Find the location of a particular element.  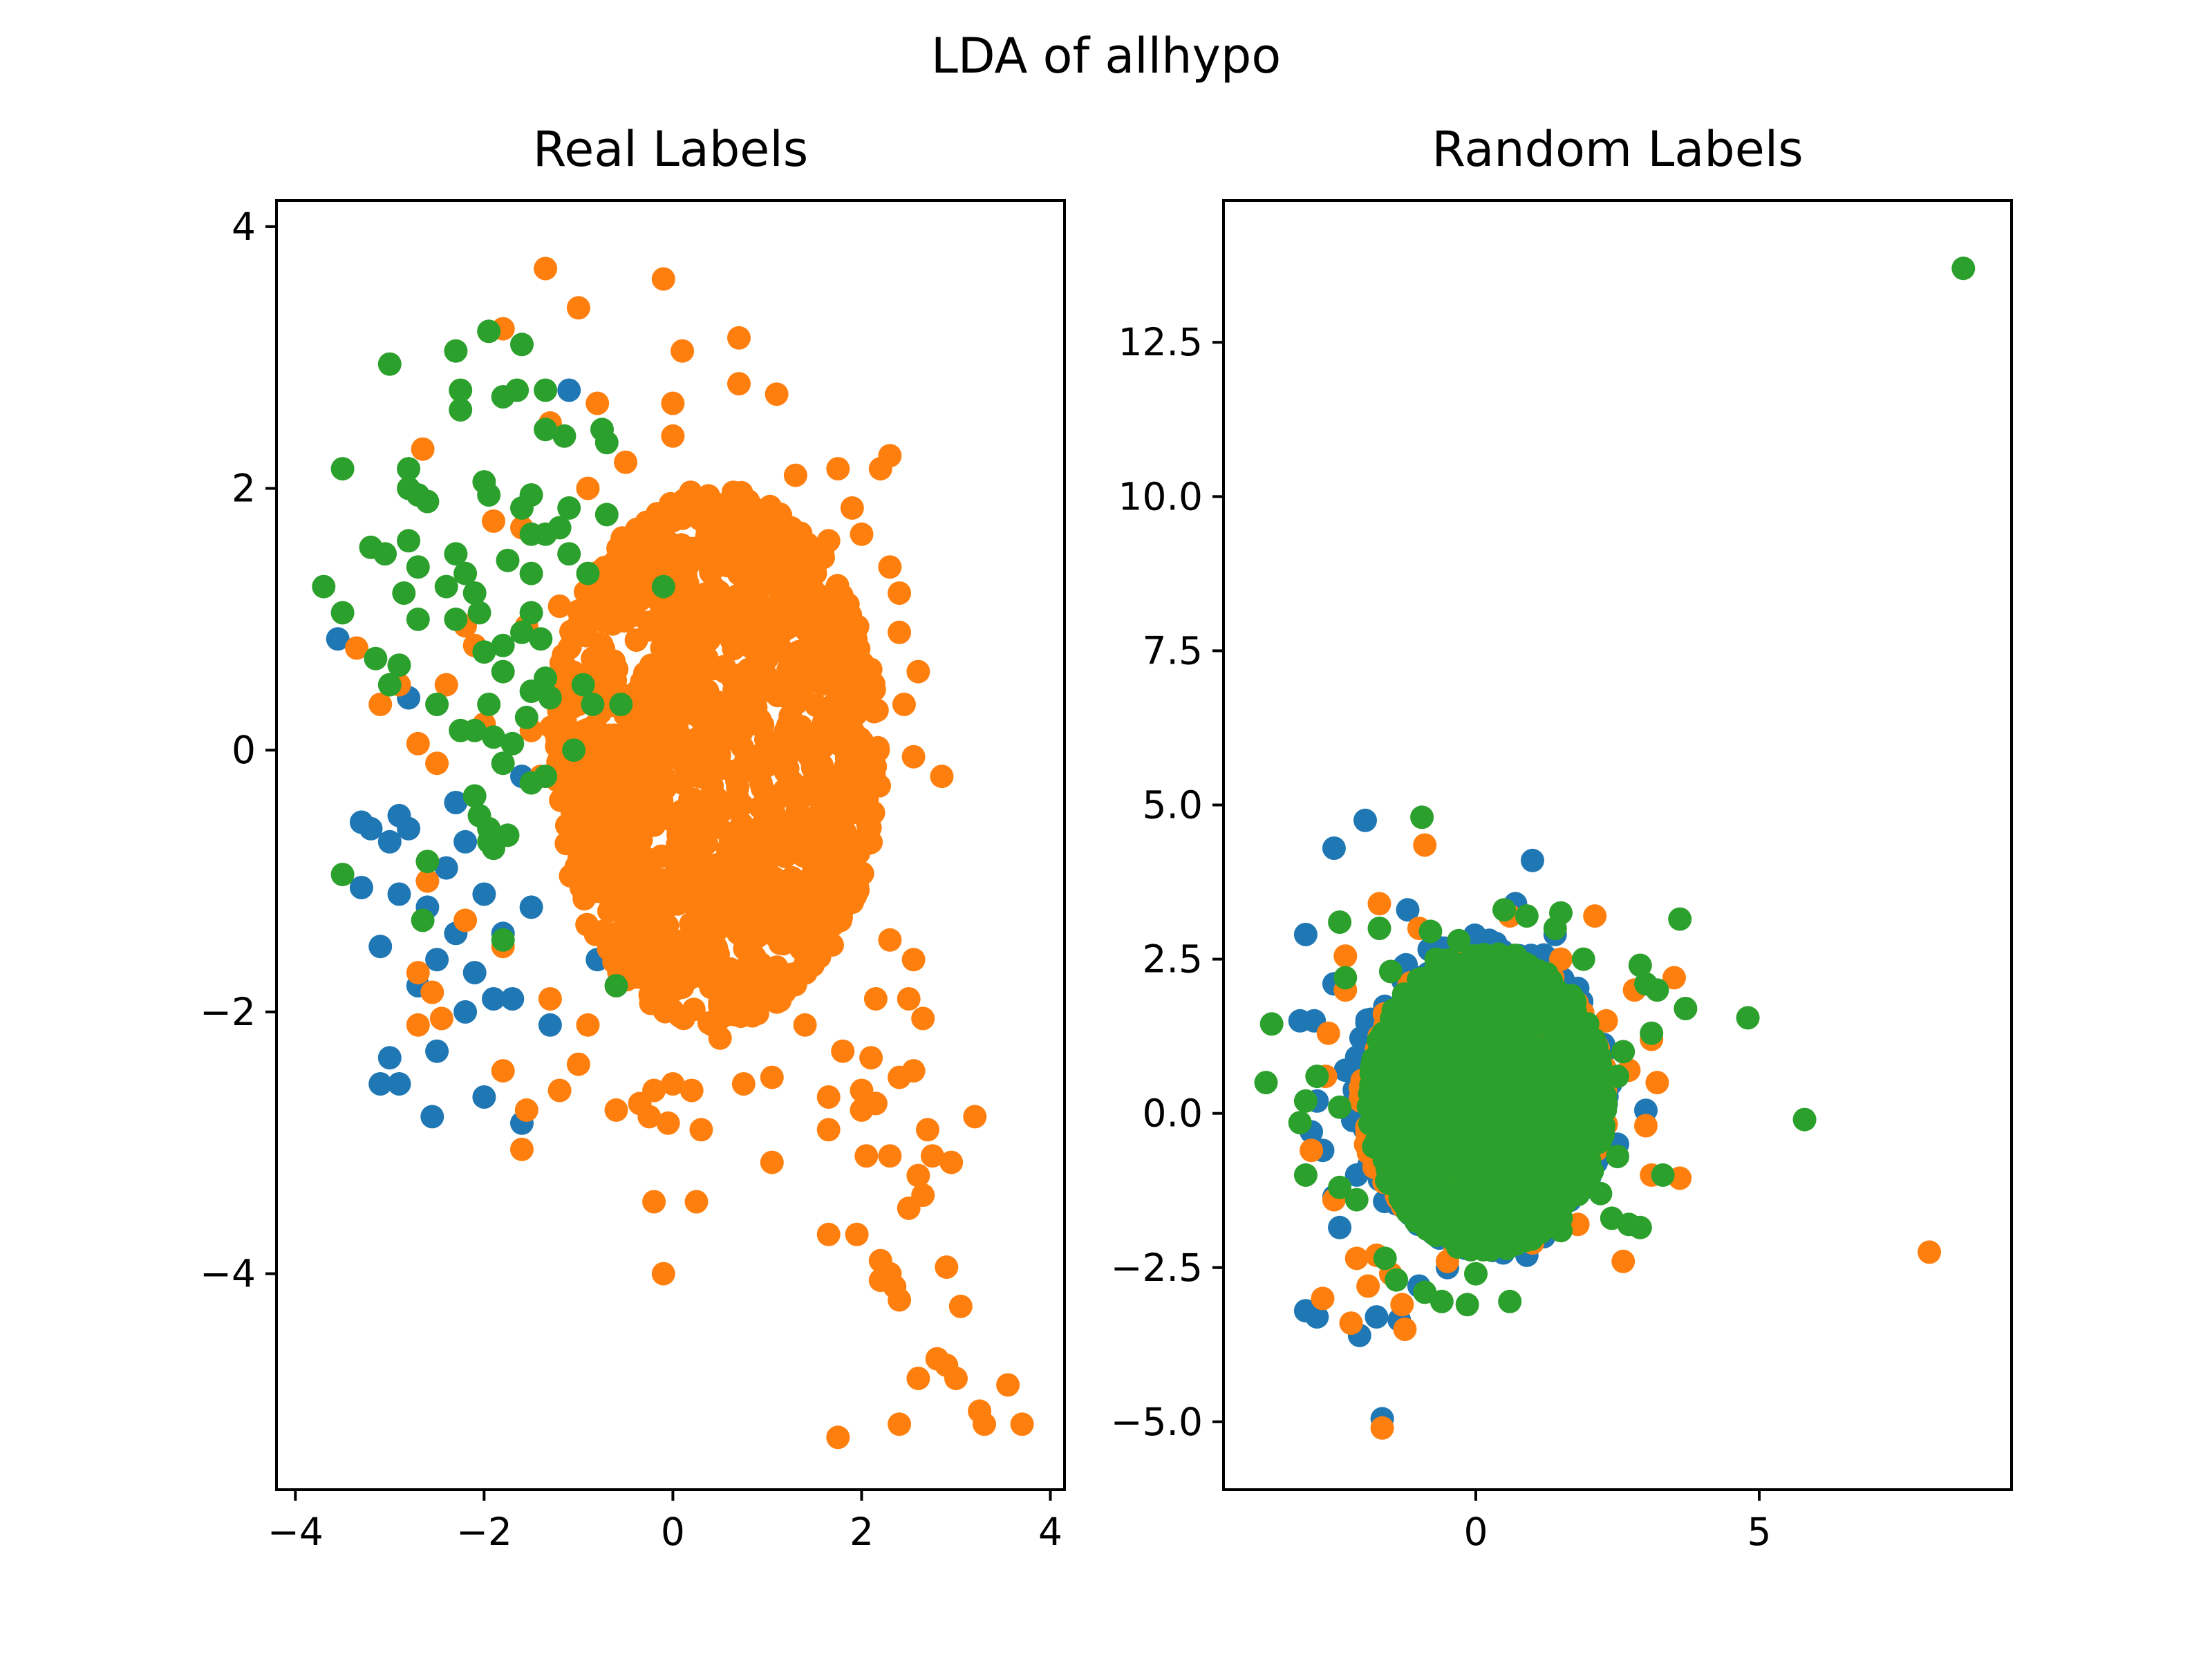

y-tick-label: −2.5 is located at coordinates (1156, 1268).